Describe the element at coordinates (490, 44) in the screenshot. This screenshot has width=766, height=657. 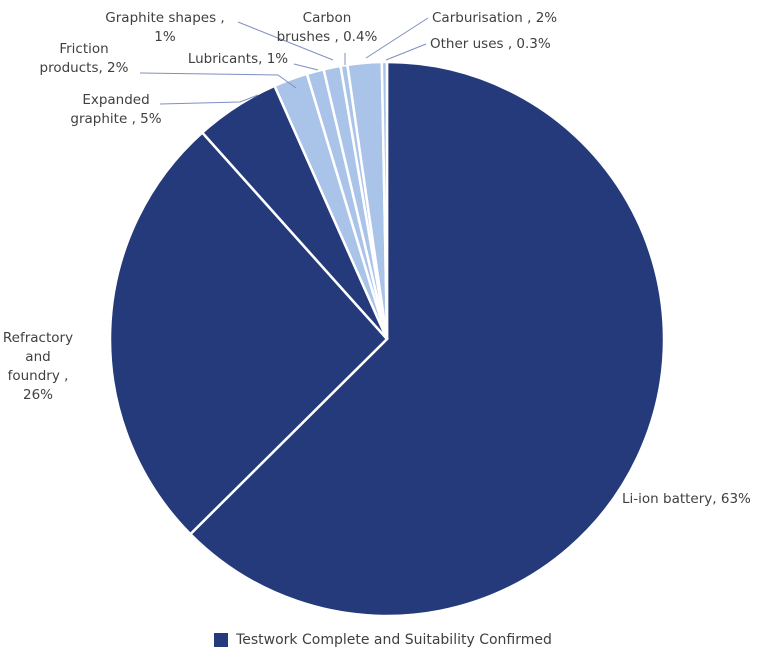
I see `label-other-uses: Other uses , 0.3%` at that location.